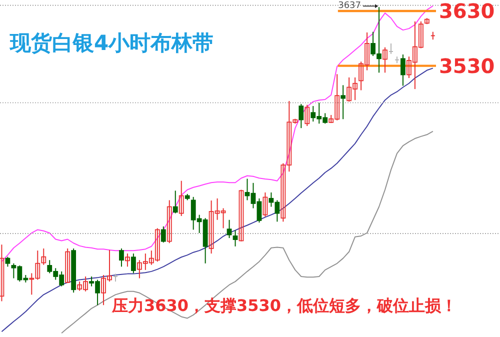 This screenshot has height=337, width=500. What do you see at coordinates (284, 305) in the screenshot?
I see `annotation: 压力3630，支撑3530，低位短多，破位止损！` at bounding box center [284, 305].